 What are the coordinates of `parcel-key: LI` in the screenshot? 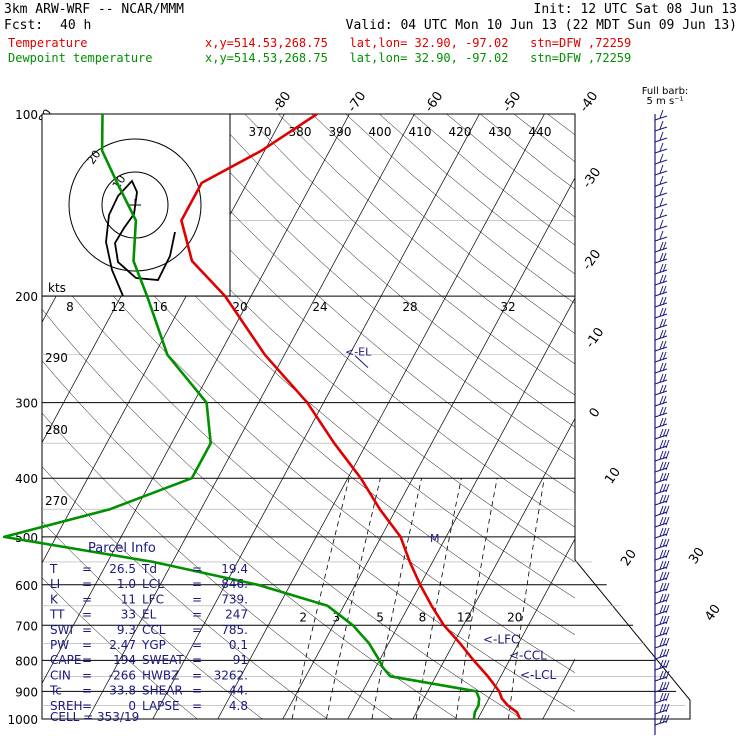 It's located at (55, 584).